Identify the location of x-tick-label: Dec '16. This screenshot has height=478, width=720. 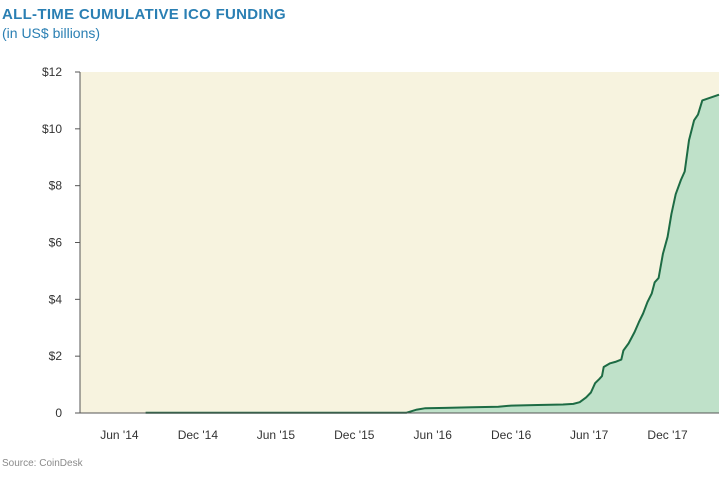
(511, 435).